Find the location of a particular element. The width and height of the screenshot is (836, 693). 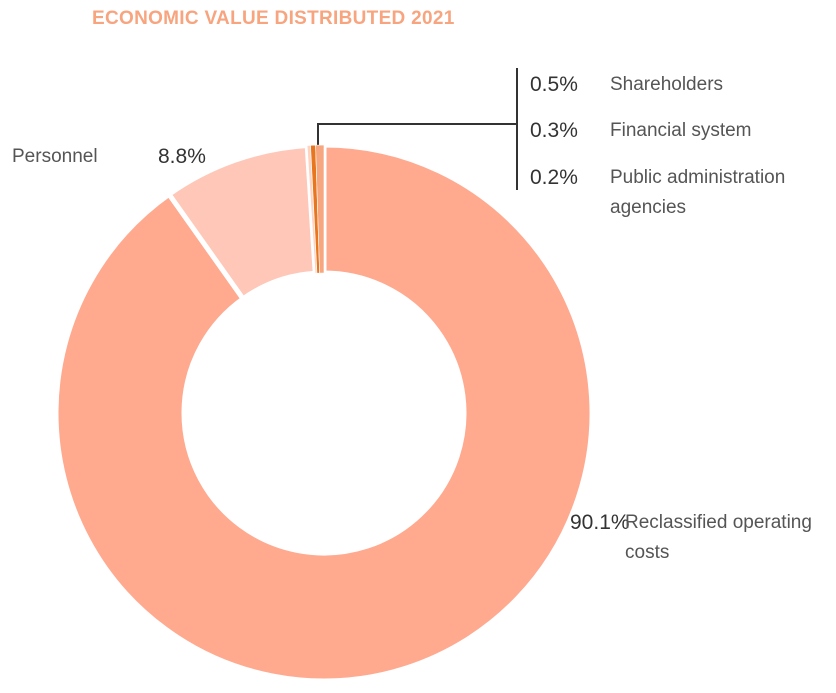

category-label: Public administration agencies is located at coordinates (698, 192).